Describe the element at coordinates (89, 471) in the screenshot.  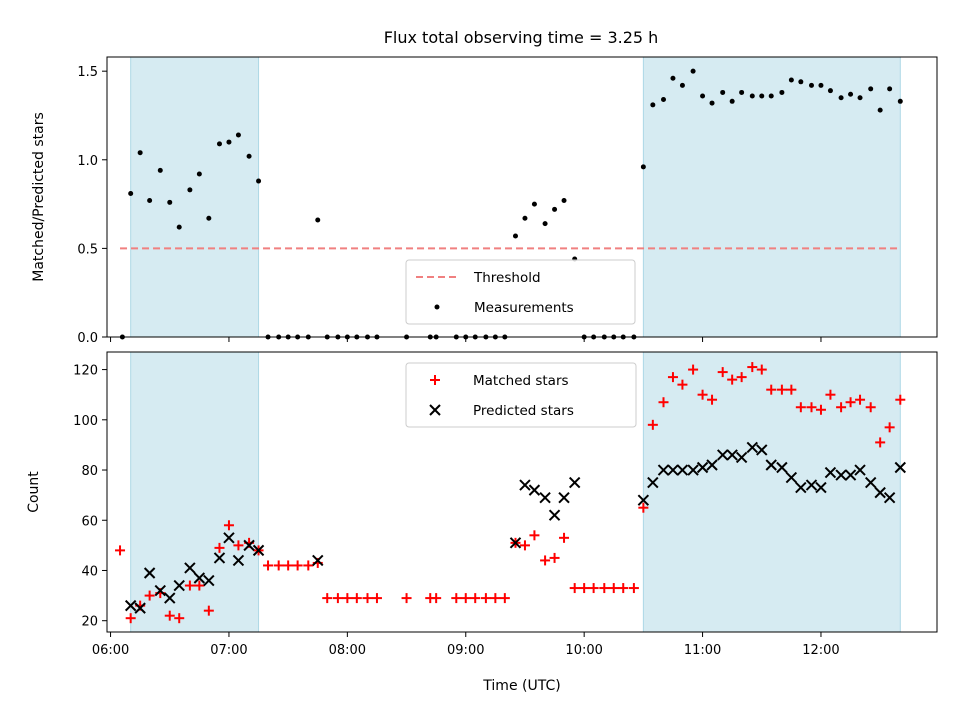
I see `y-tick-label: 80` at that location.